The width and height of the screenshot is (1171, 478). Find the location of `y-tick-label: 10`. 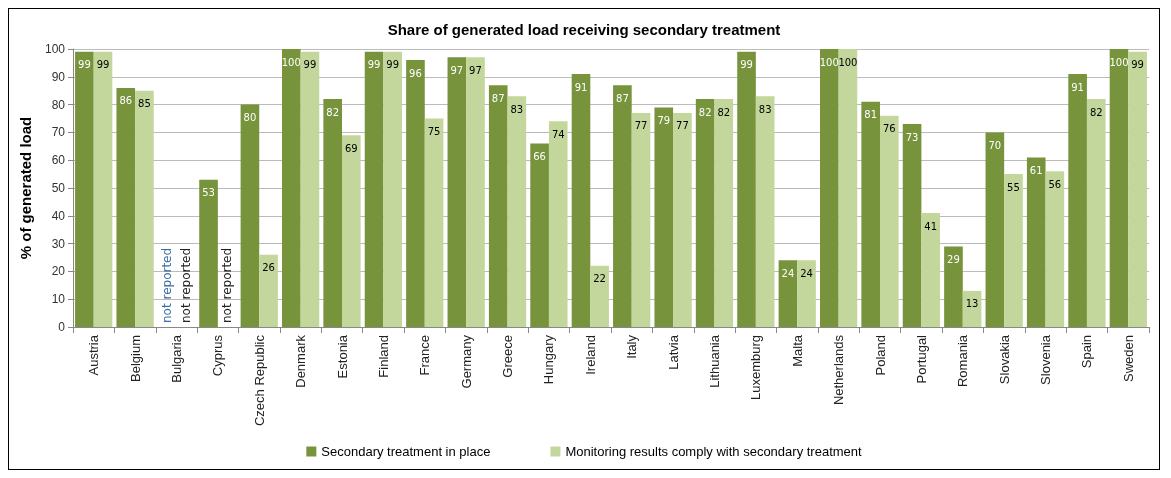

y-tick-label: 10 is located at coordinates (58, 299).